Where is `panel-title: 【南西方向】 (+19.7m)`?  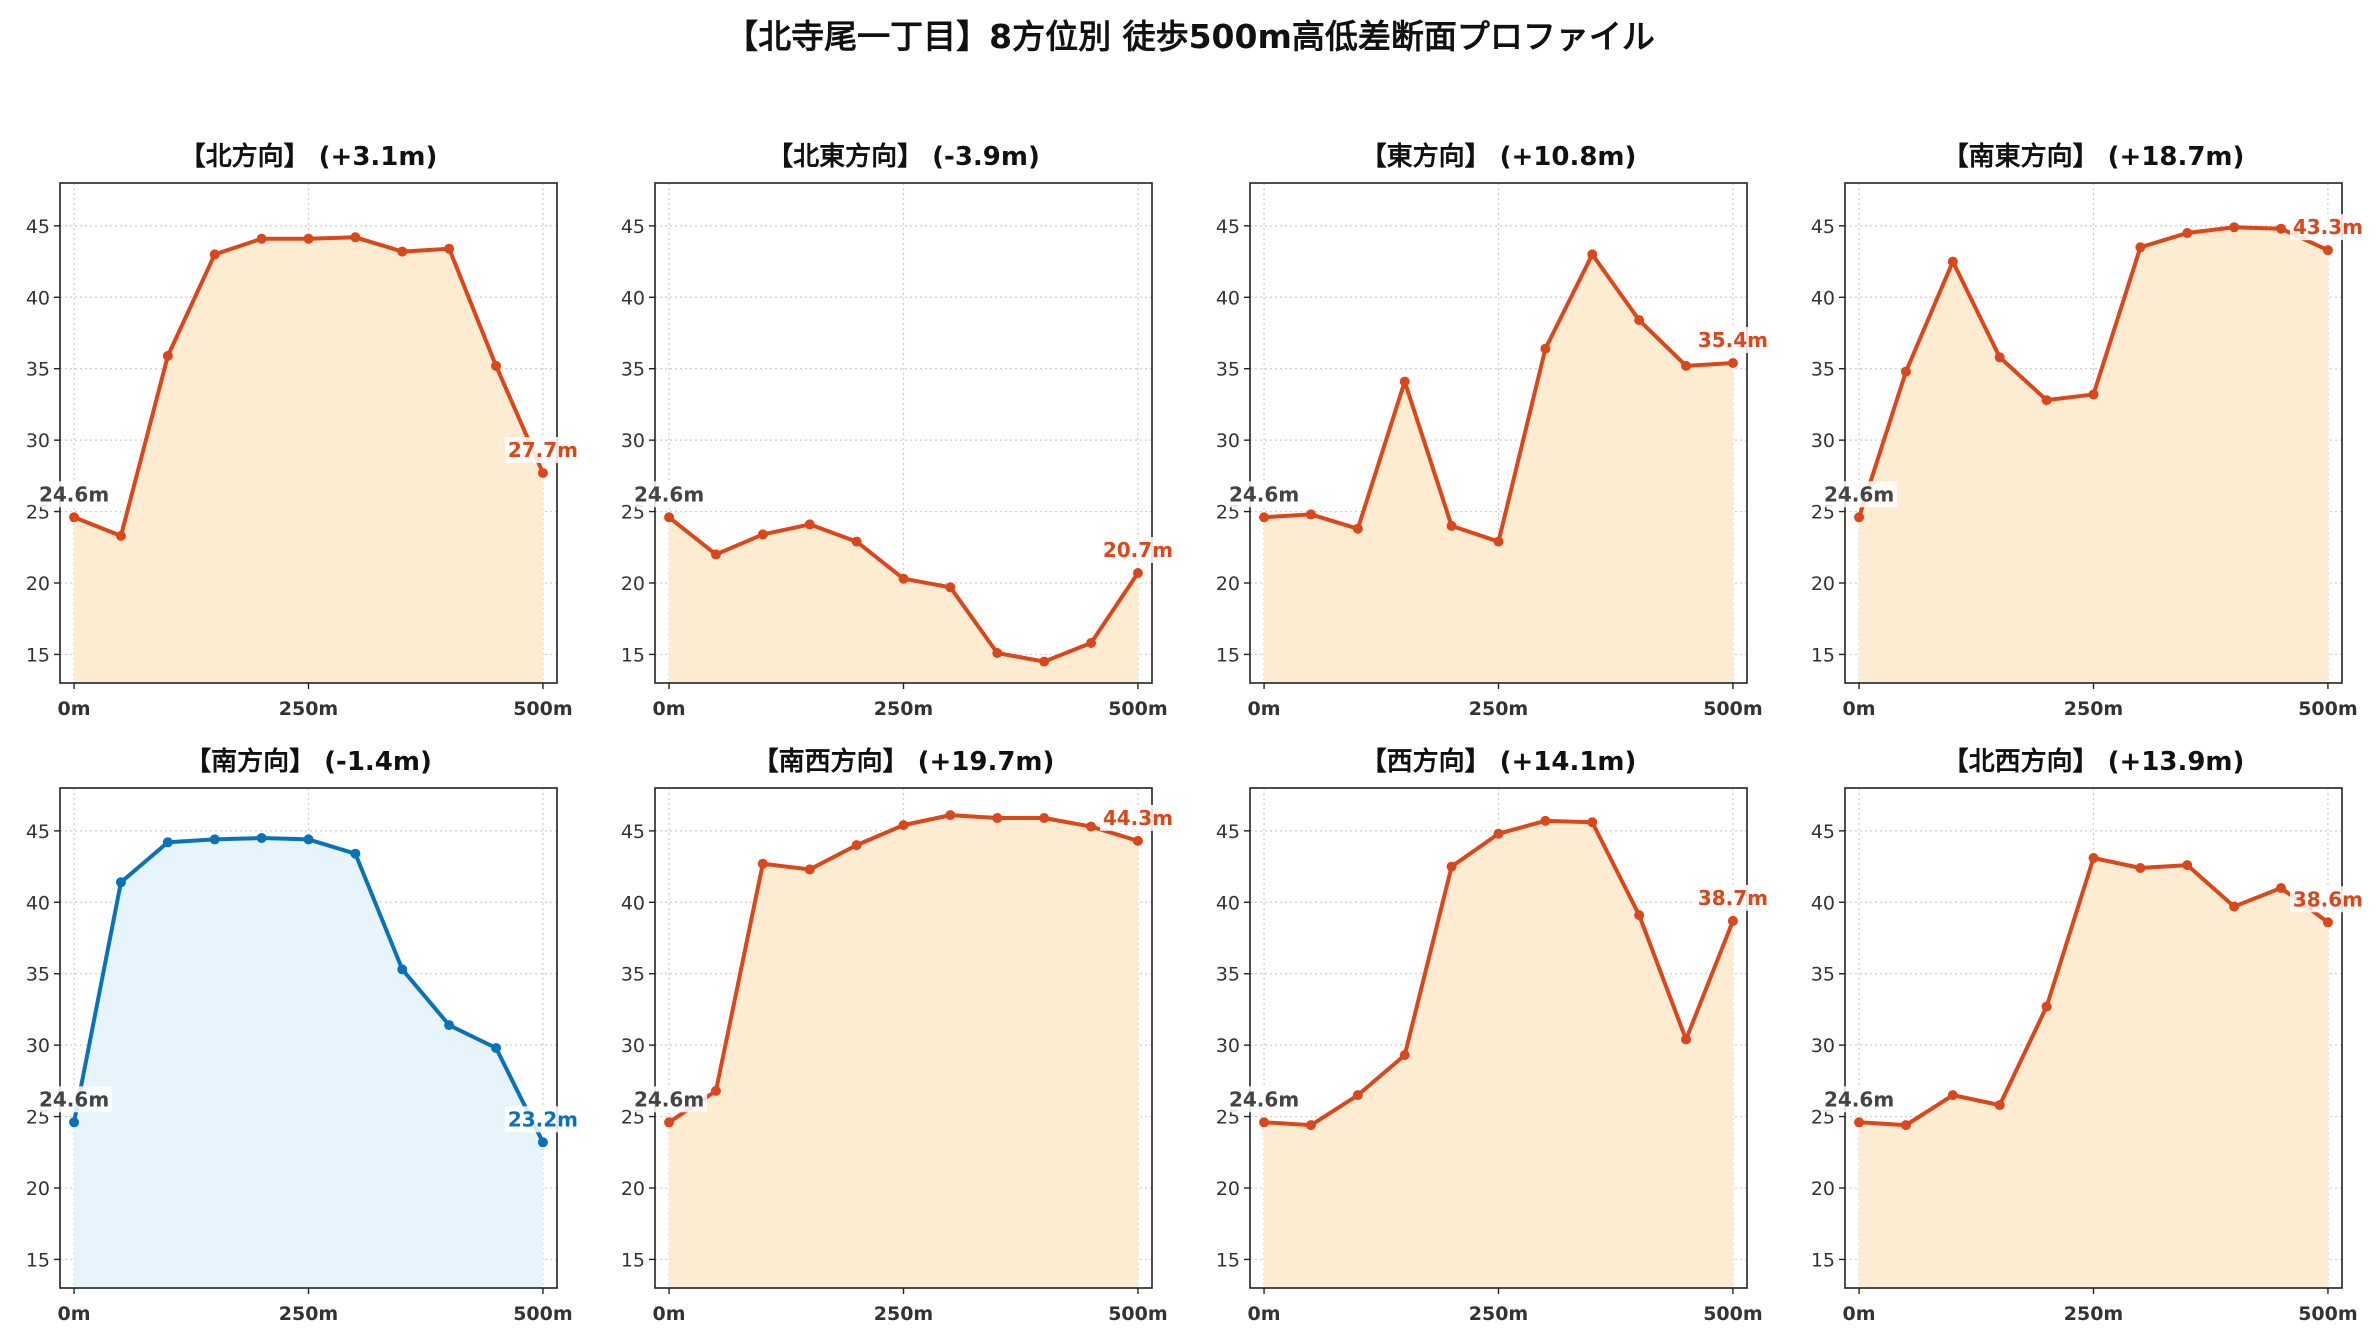
panel-title: 【南西方向】 (+19.7m) is located at coordinates (904, 761).